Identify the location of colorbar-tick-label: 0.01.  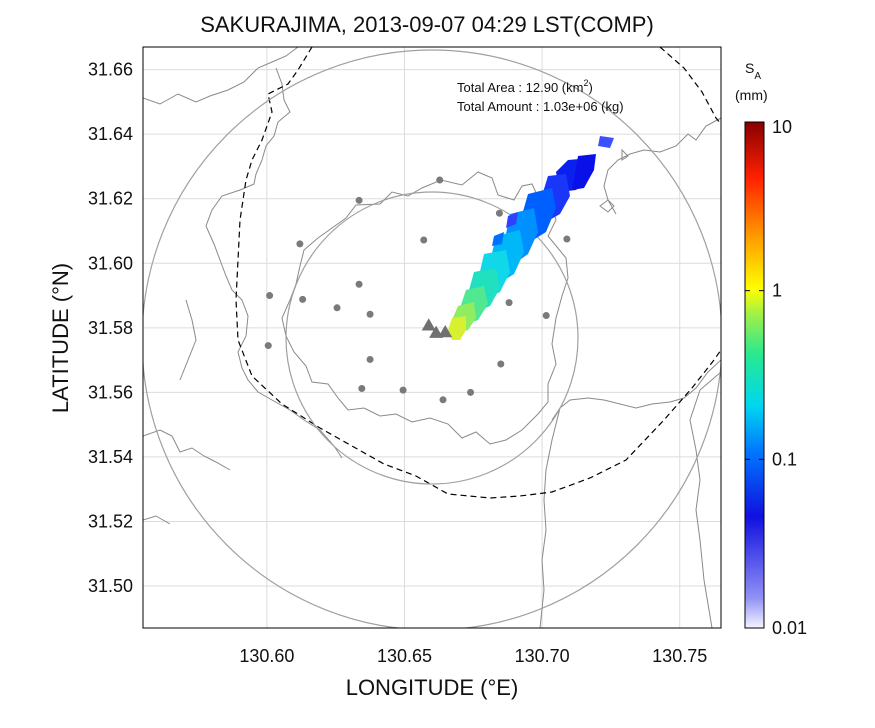
(789, 628).